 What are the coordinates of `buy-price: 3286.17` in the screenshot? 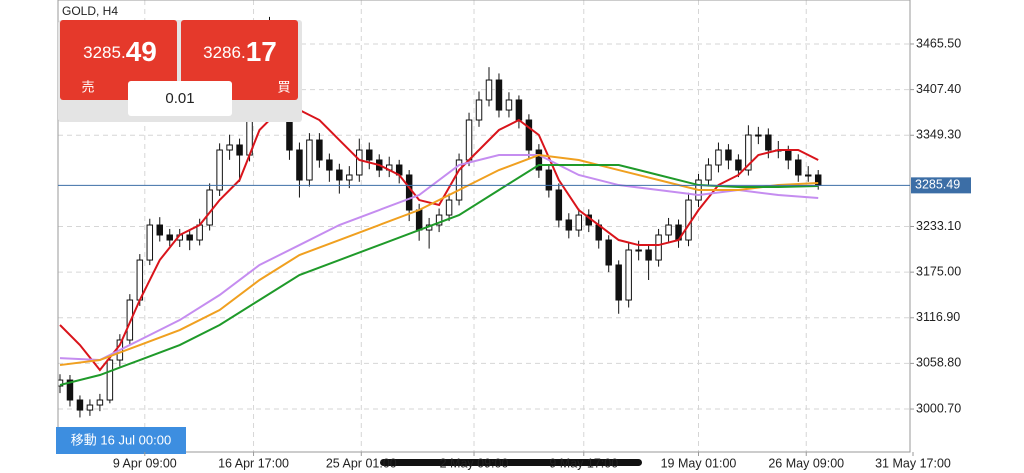 It's located at (240, 51).